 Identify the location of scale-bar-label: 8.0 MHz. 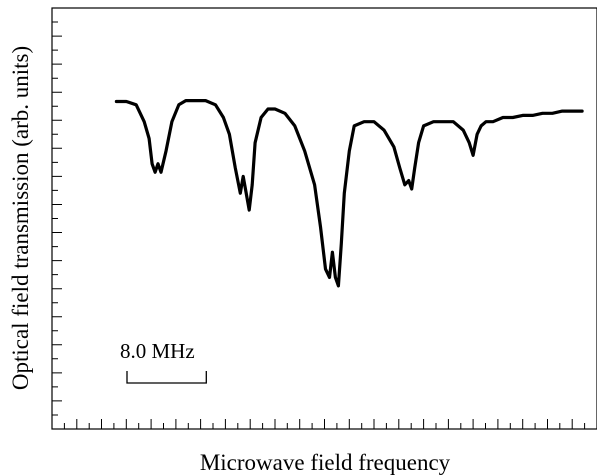
(157, 351).